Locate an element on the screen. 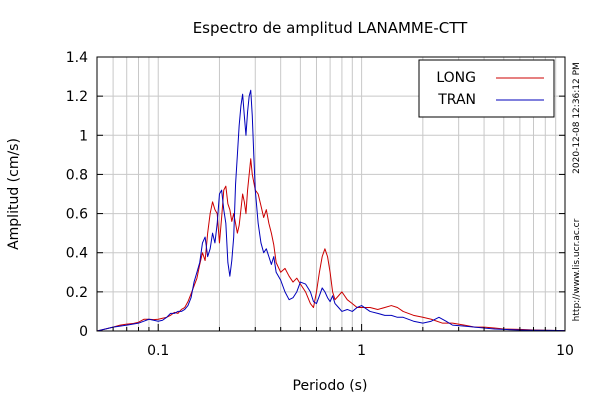 The image size is (600, 400). legend-label-long: LONG is located at coordinates (456, 78).